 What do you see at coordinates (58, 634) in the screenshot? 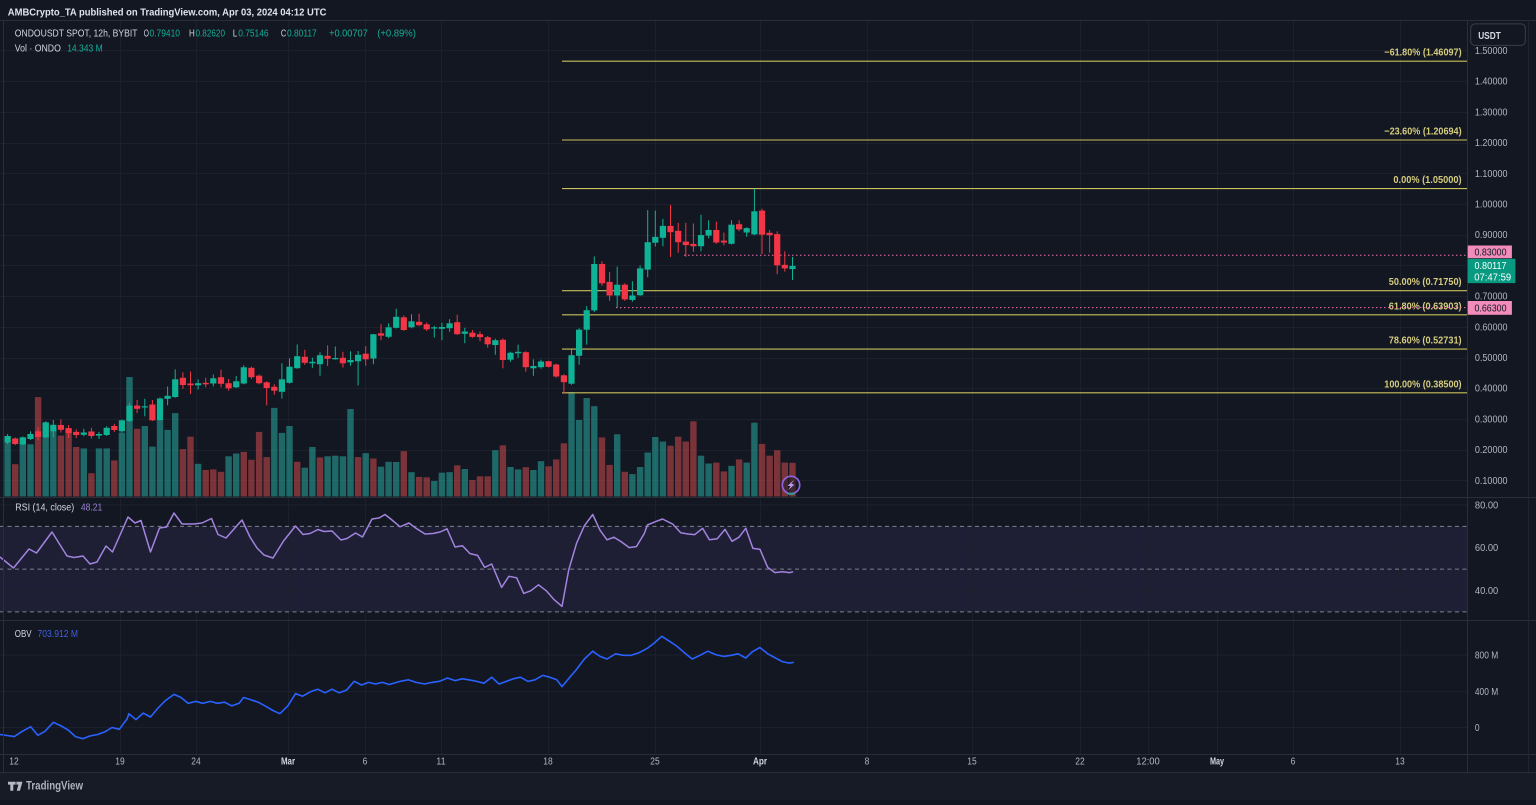
I see `svg-text: 703.912 M` at bounding box center [58, 634].